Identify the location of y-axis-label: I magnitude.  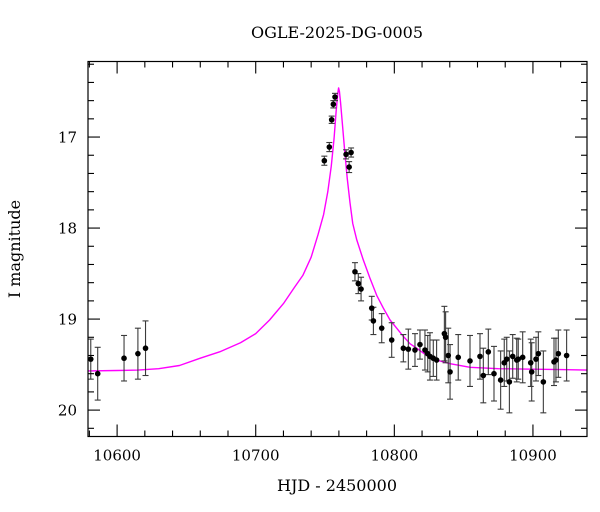
(14, 249).